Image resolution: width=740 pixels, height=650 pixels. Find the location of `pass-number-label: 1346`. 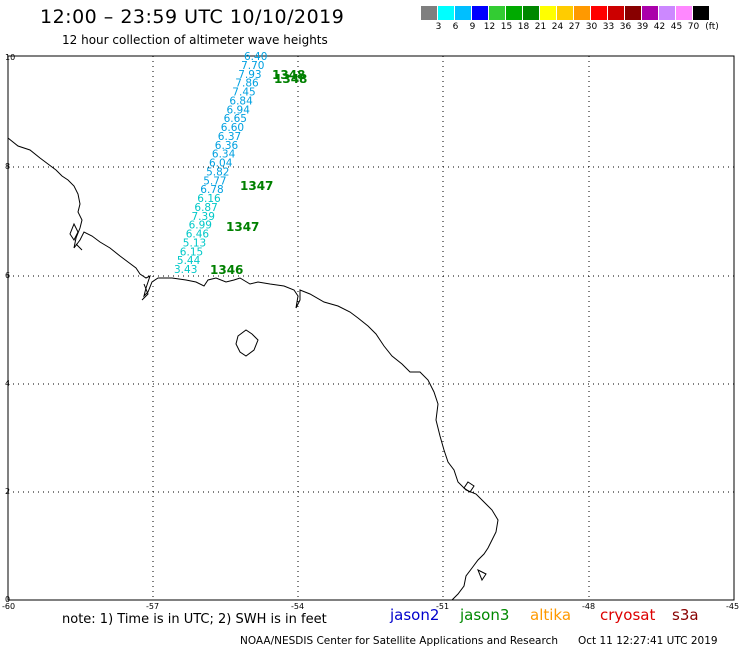

pass-number-label: 1346 is located at coordinates (226, 270).